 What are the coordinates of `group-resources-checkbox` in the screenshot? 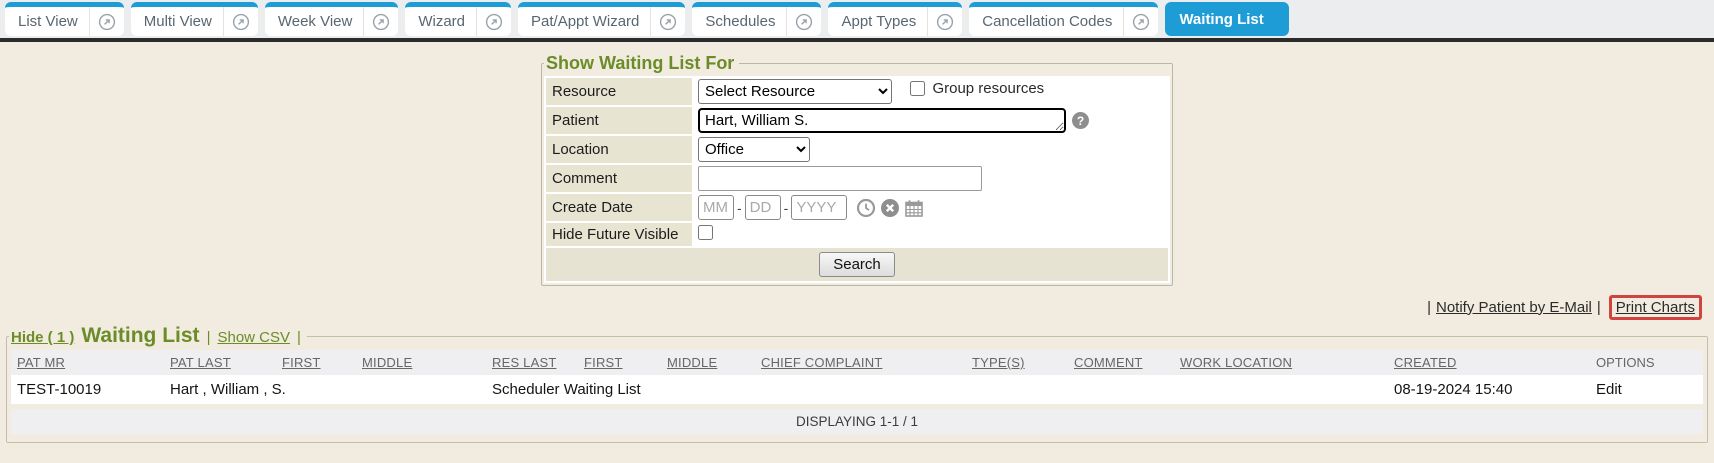 It's located at (918, 88).